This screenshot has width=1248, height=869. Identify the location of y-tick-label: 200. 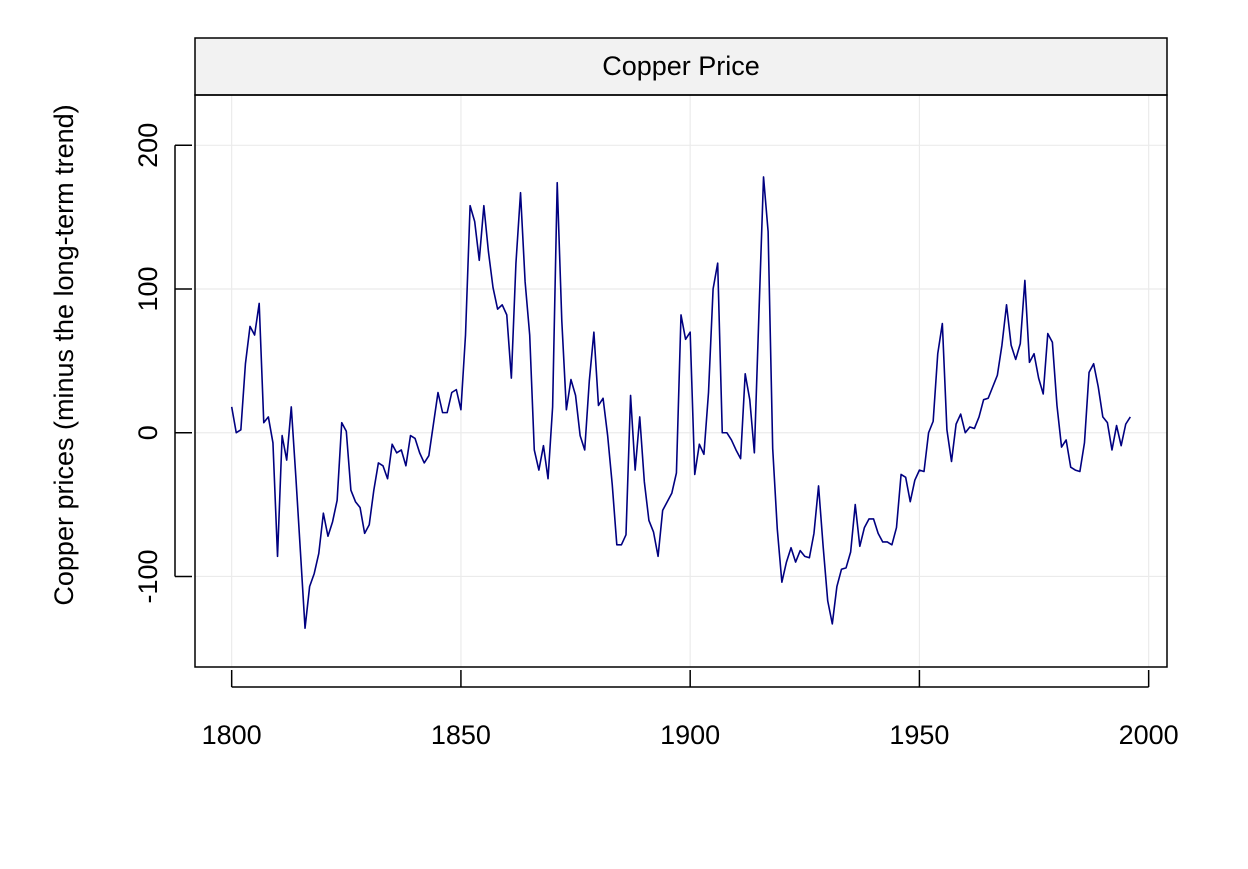
(148, 145).